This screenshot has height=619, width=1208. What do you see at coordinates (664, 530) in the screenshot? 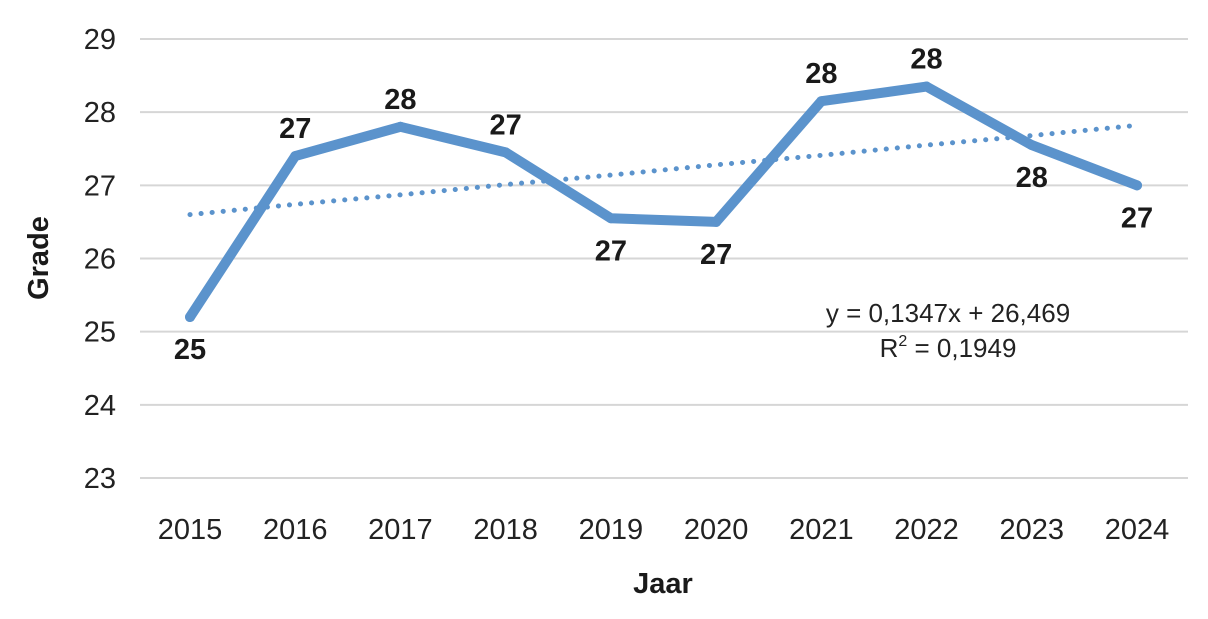
I see `x-axis-ticks: 2015 2016 2017 2018 2019 2020 2021 2022 2023 2024` at bounding box center [664, 530].